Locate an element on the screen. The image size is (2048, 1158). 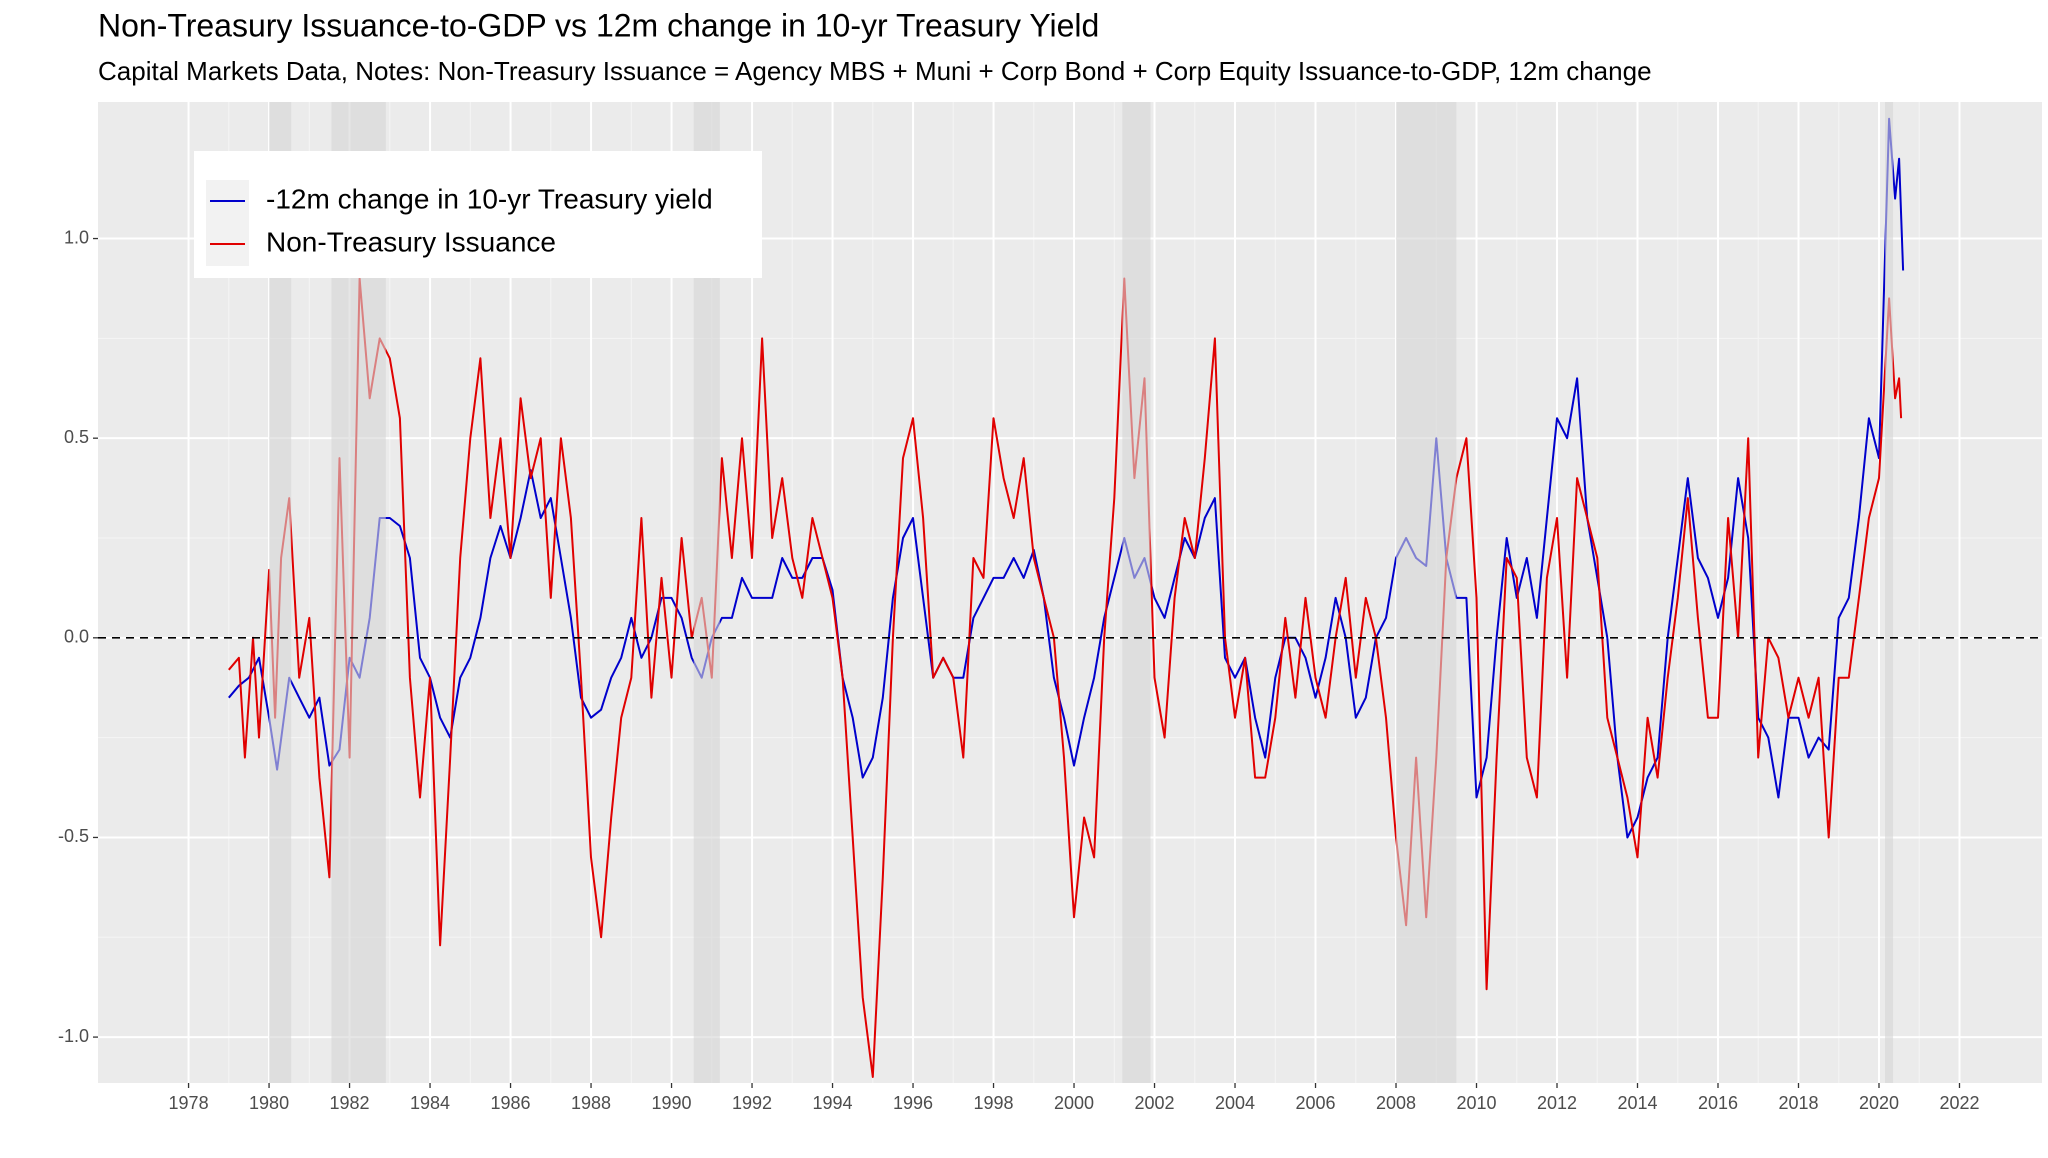
x-tick-label: 1998 is located at coordinates (994, 1103).